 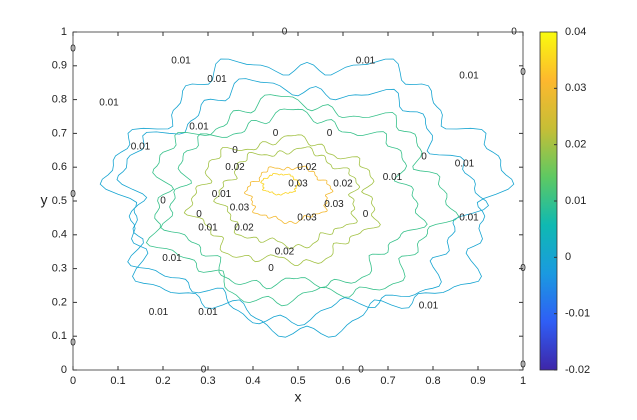 What do you see at coordinates (387, 381) in the screenshot?
I see `x-tick-label: 0.7` at bounding box center [387, 381].